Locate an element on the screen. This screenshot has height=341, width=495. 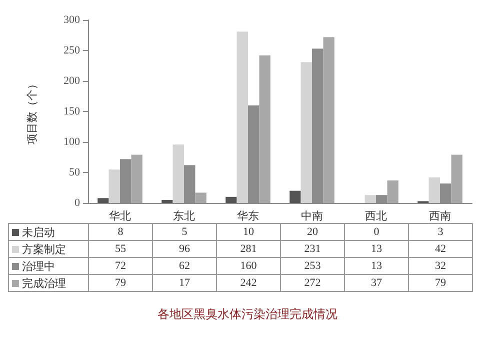
y-tick-label: 150 is located at coordinates (72, 112).